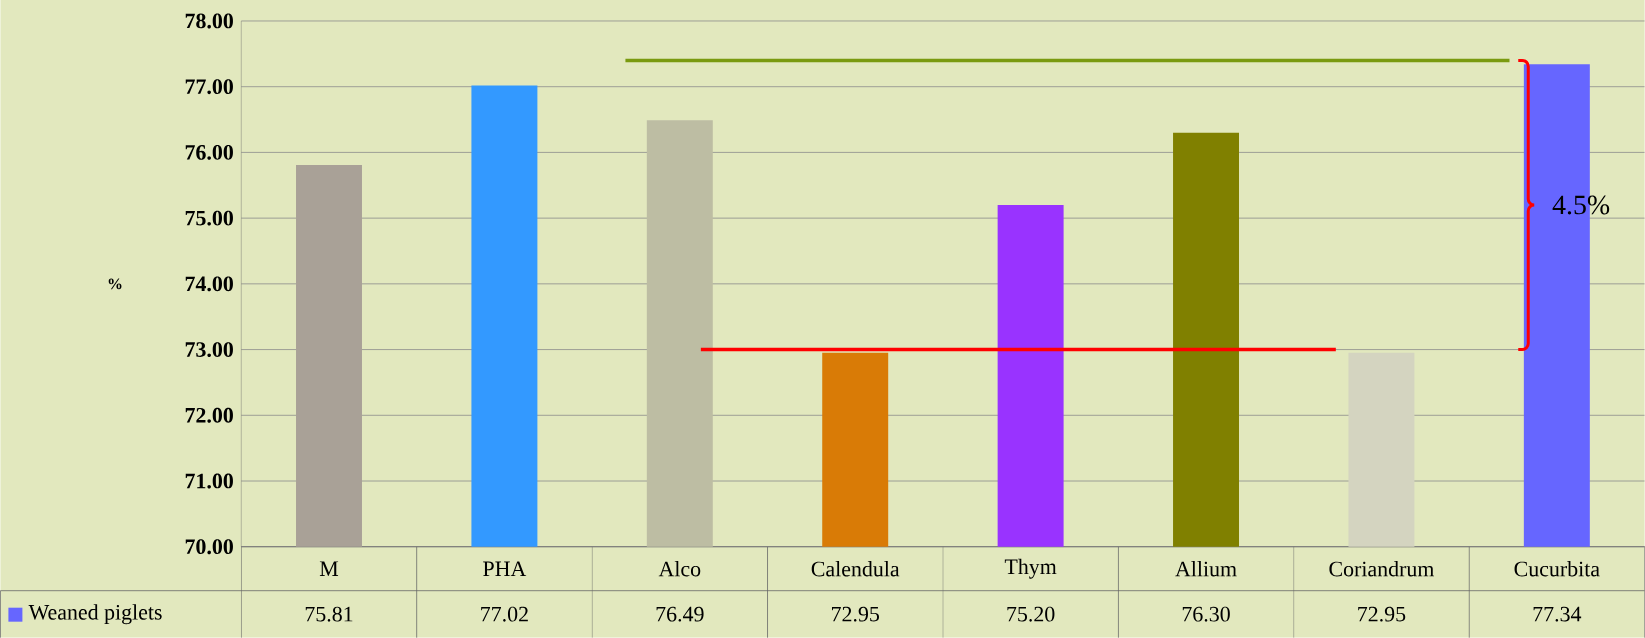  Describe the element at coordinates (1581, 205) in the screenshot. I see `annotation: 4.5%` at that location.